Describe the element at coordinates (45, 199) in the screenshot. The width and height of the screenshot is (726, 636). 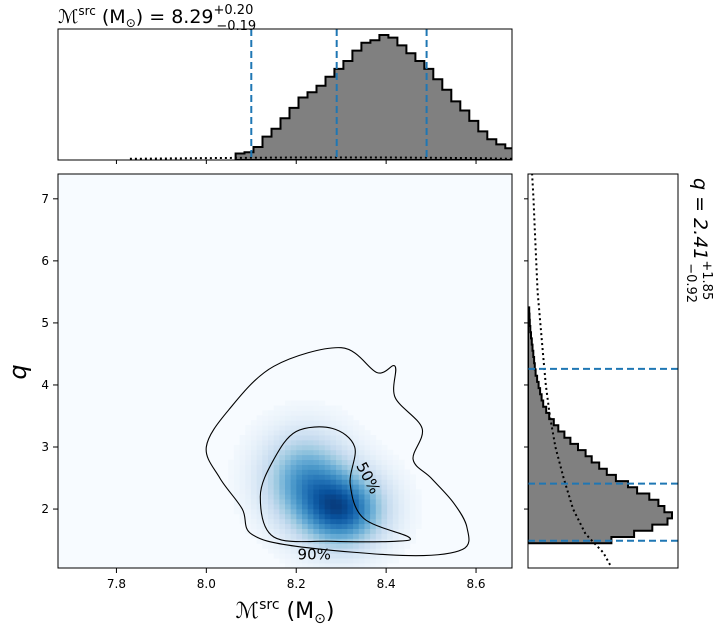
I see `y-tick-label: 7` at that location.